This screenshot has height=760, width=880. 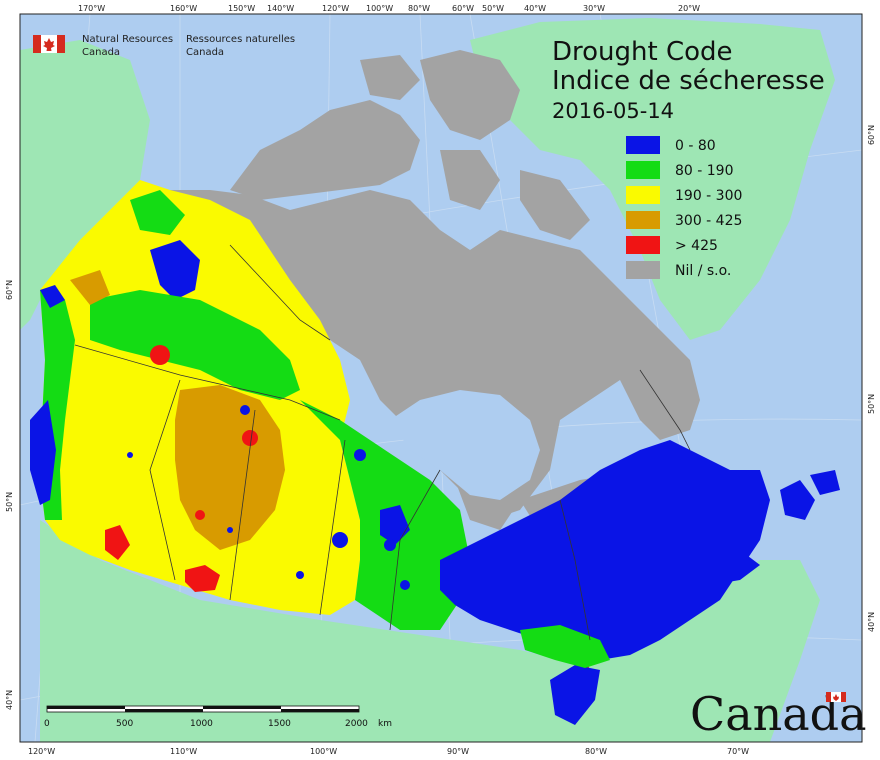 I want to click on scale-label: 500, so click(x=124, y=724).